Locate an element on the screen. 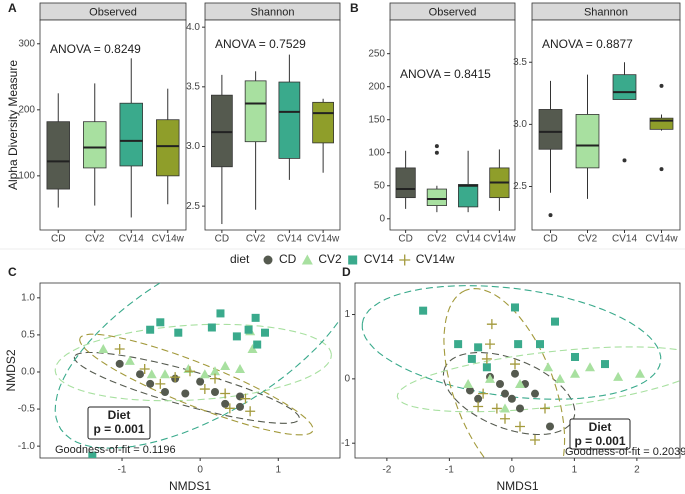 This screenshot has height=494, width=685. y-tick-label: 150 is located at coordinates (376, 119).